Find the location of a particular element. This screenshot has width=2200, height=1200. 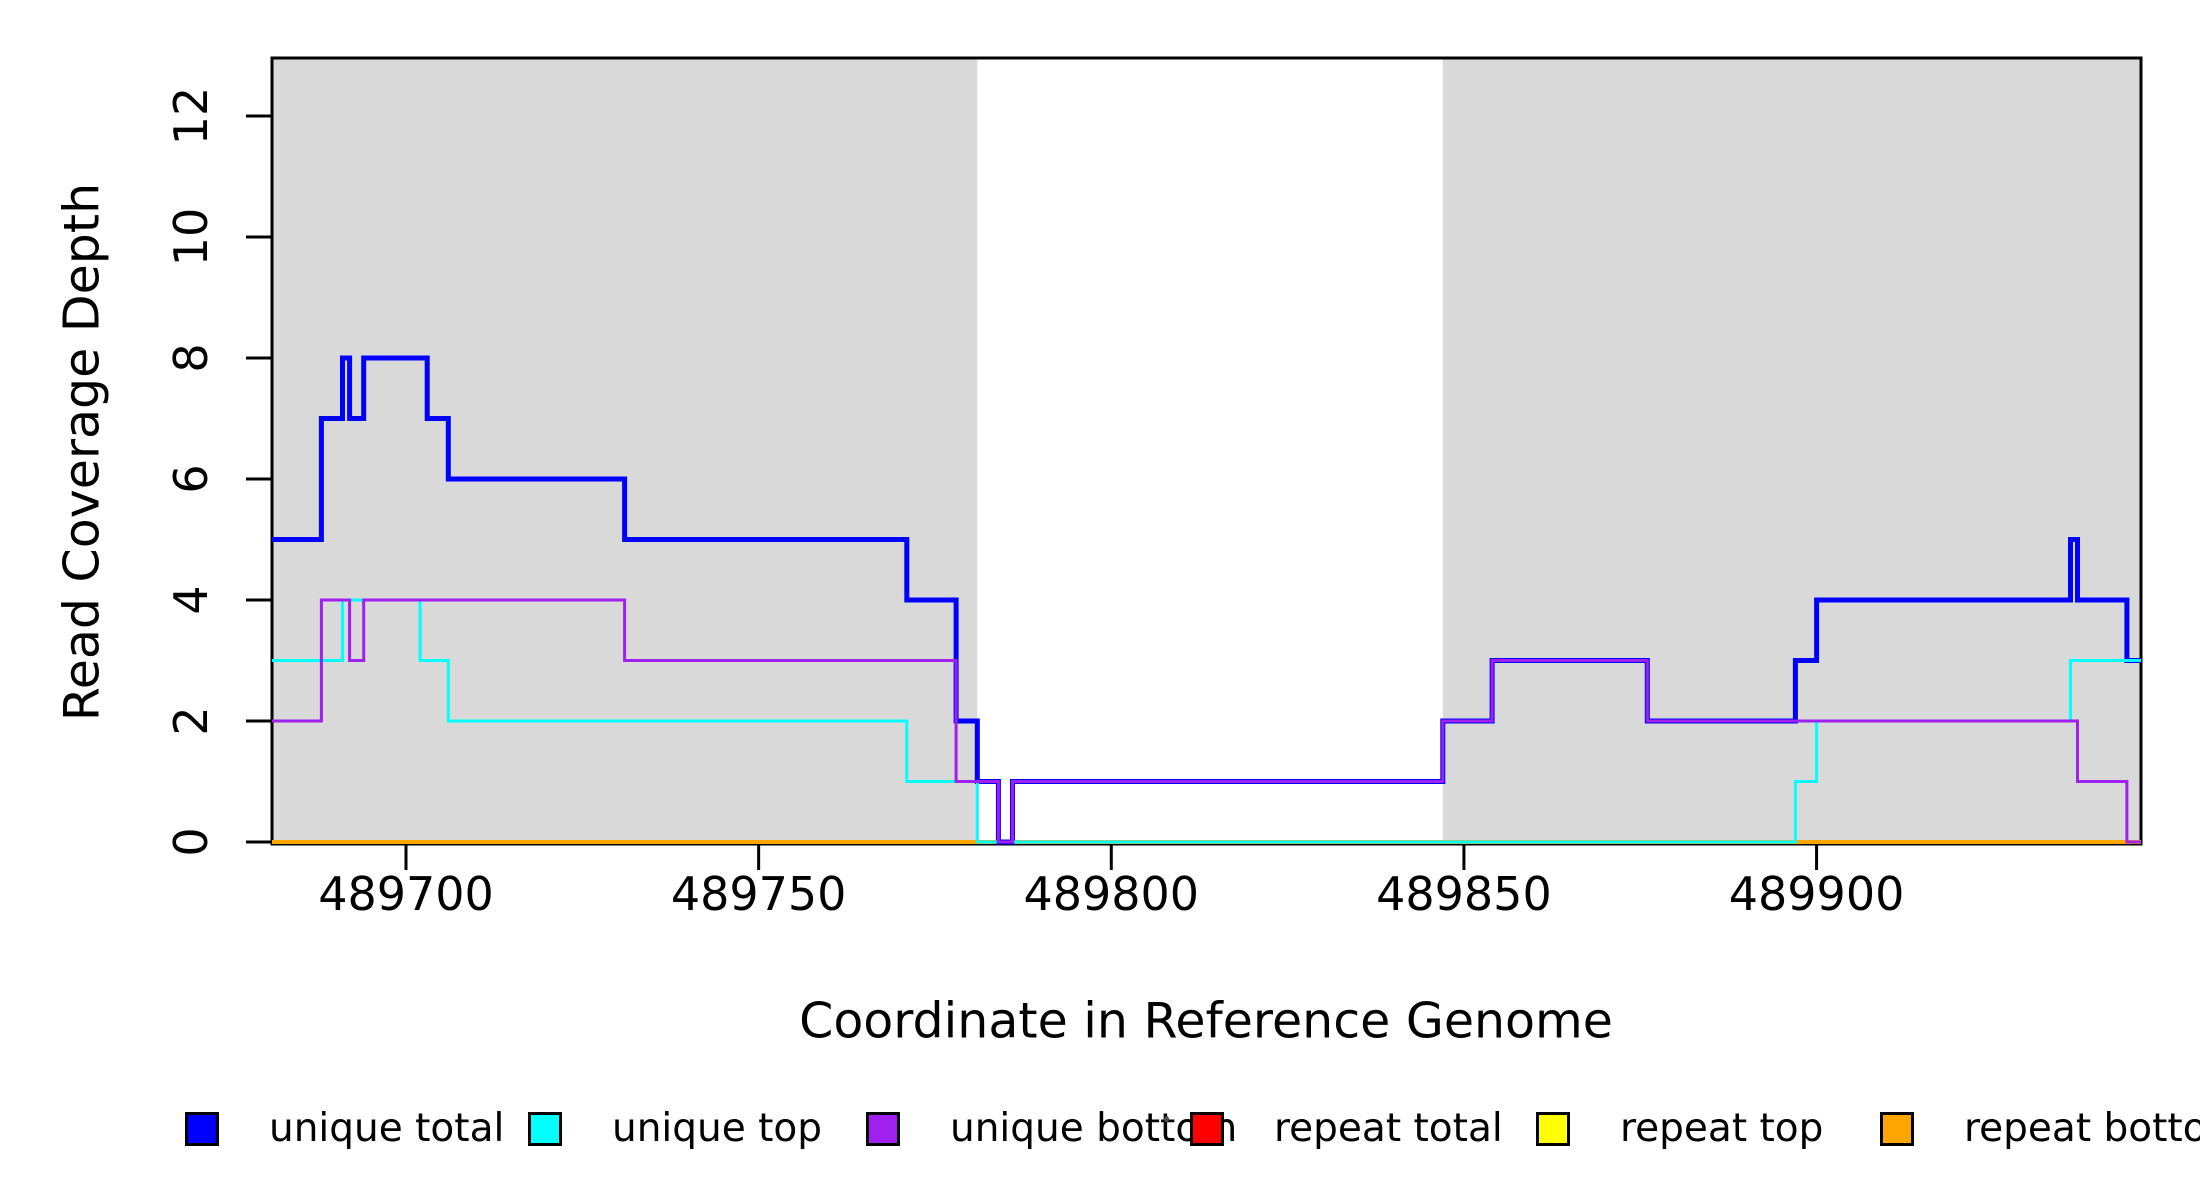

legend-item-repeat-total: repeat total is located at coordinates (1346, 1128).